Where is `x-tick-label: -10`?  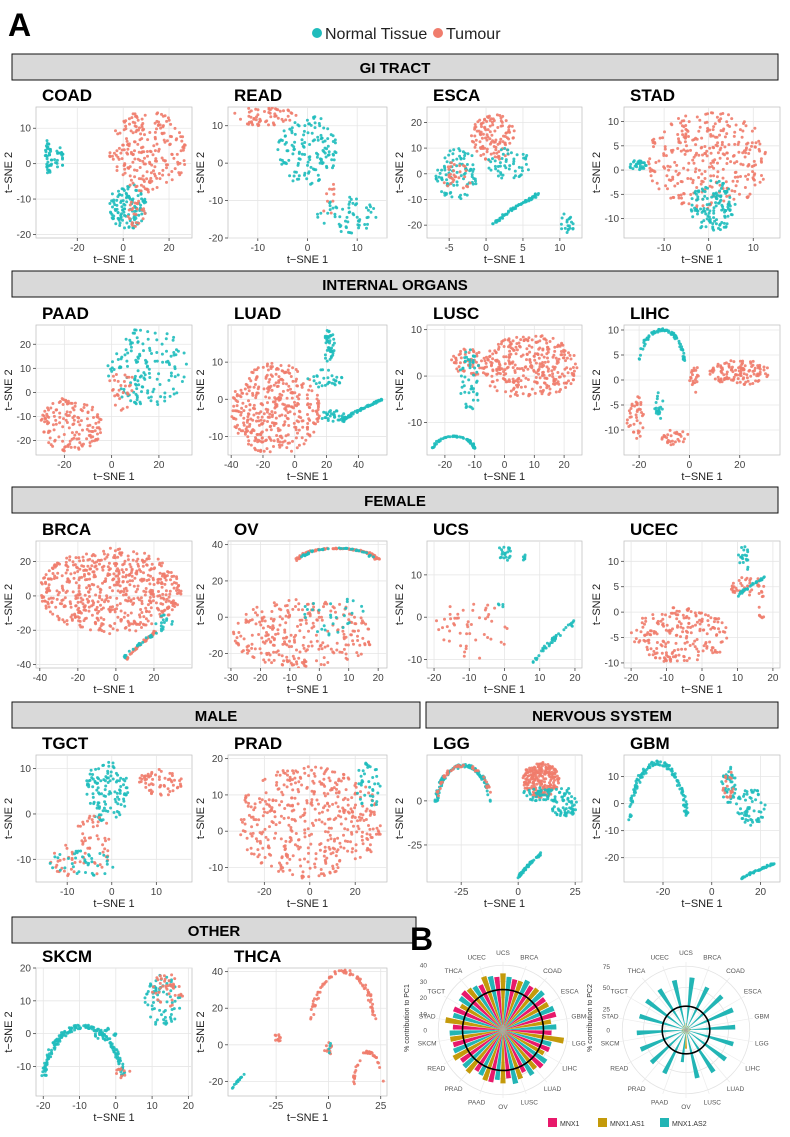 x-tick-label: -10 is located at coordinates (474, 465).